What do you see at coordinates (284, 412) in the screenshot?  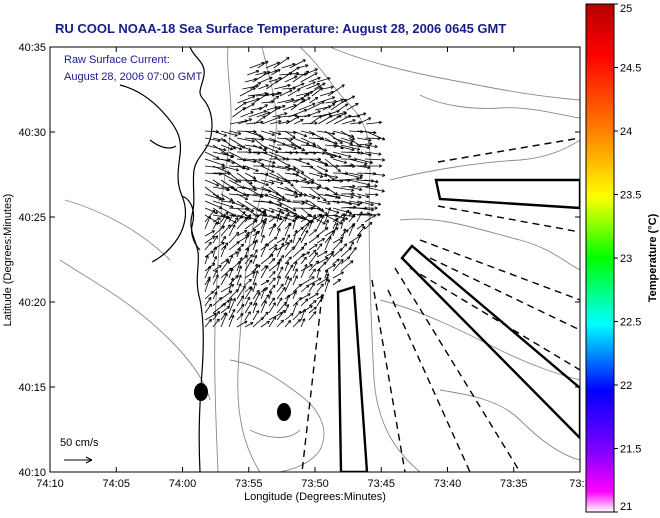 I see `buoy-marker-east` at bounding box center [284, 412].